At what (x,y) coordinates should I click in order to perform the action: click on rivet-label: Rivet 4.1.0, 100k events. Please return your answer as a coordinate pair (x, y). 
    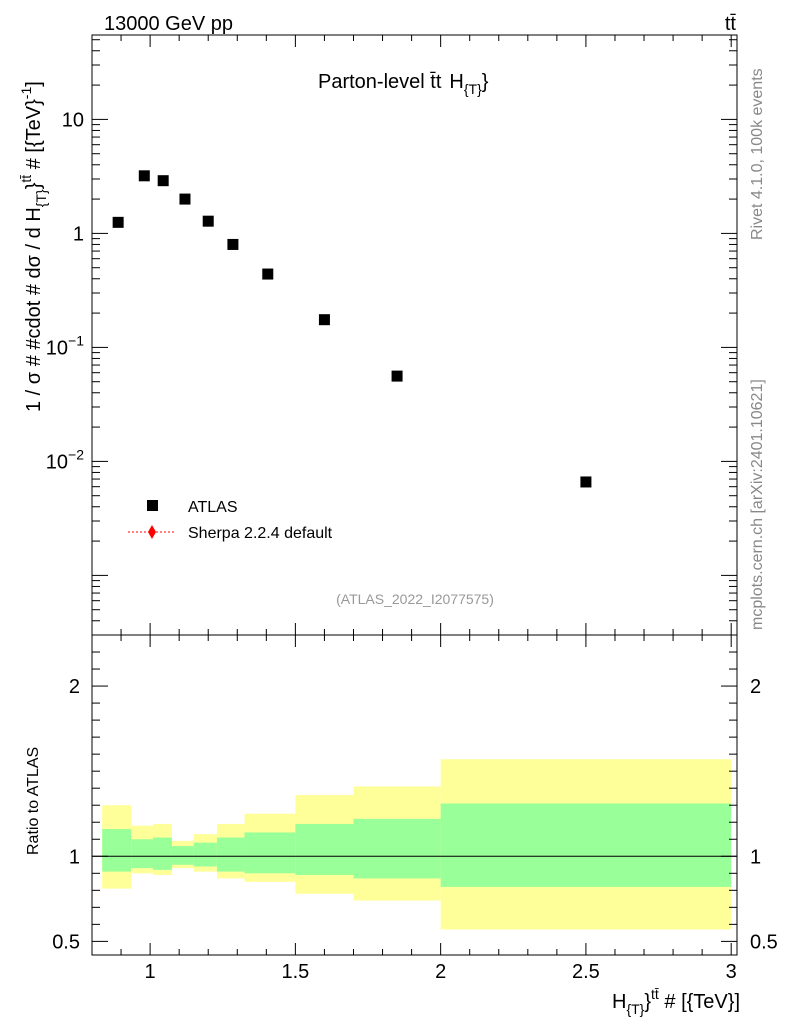
    Looking at the image, I should click on (757, 154).